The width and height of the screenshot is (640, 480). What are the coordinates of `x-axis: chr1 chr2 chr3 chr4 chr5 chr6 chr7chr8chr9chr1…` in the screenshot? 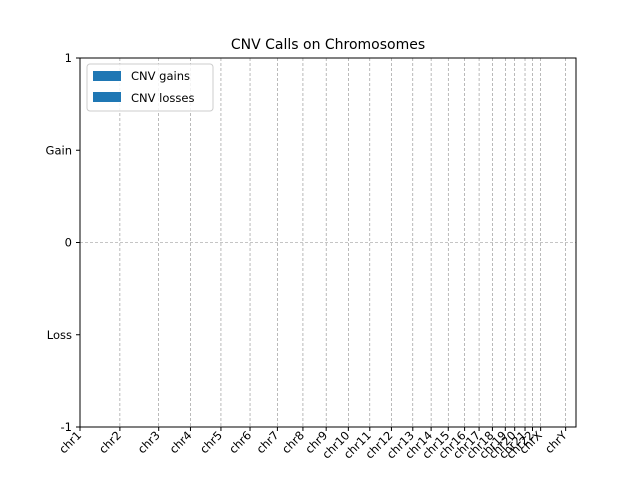 It's located at (313, 444).